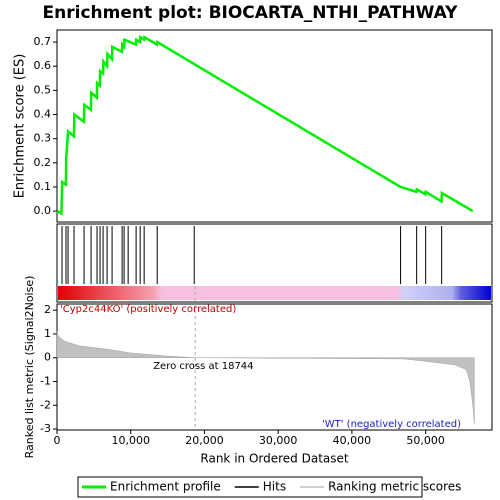 This screenshot has width=500, height=500. I want to click on rank-color-bar, so click(274, 293).